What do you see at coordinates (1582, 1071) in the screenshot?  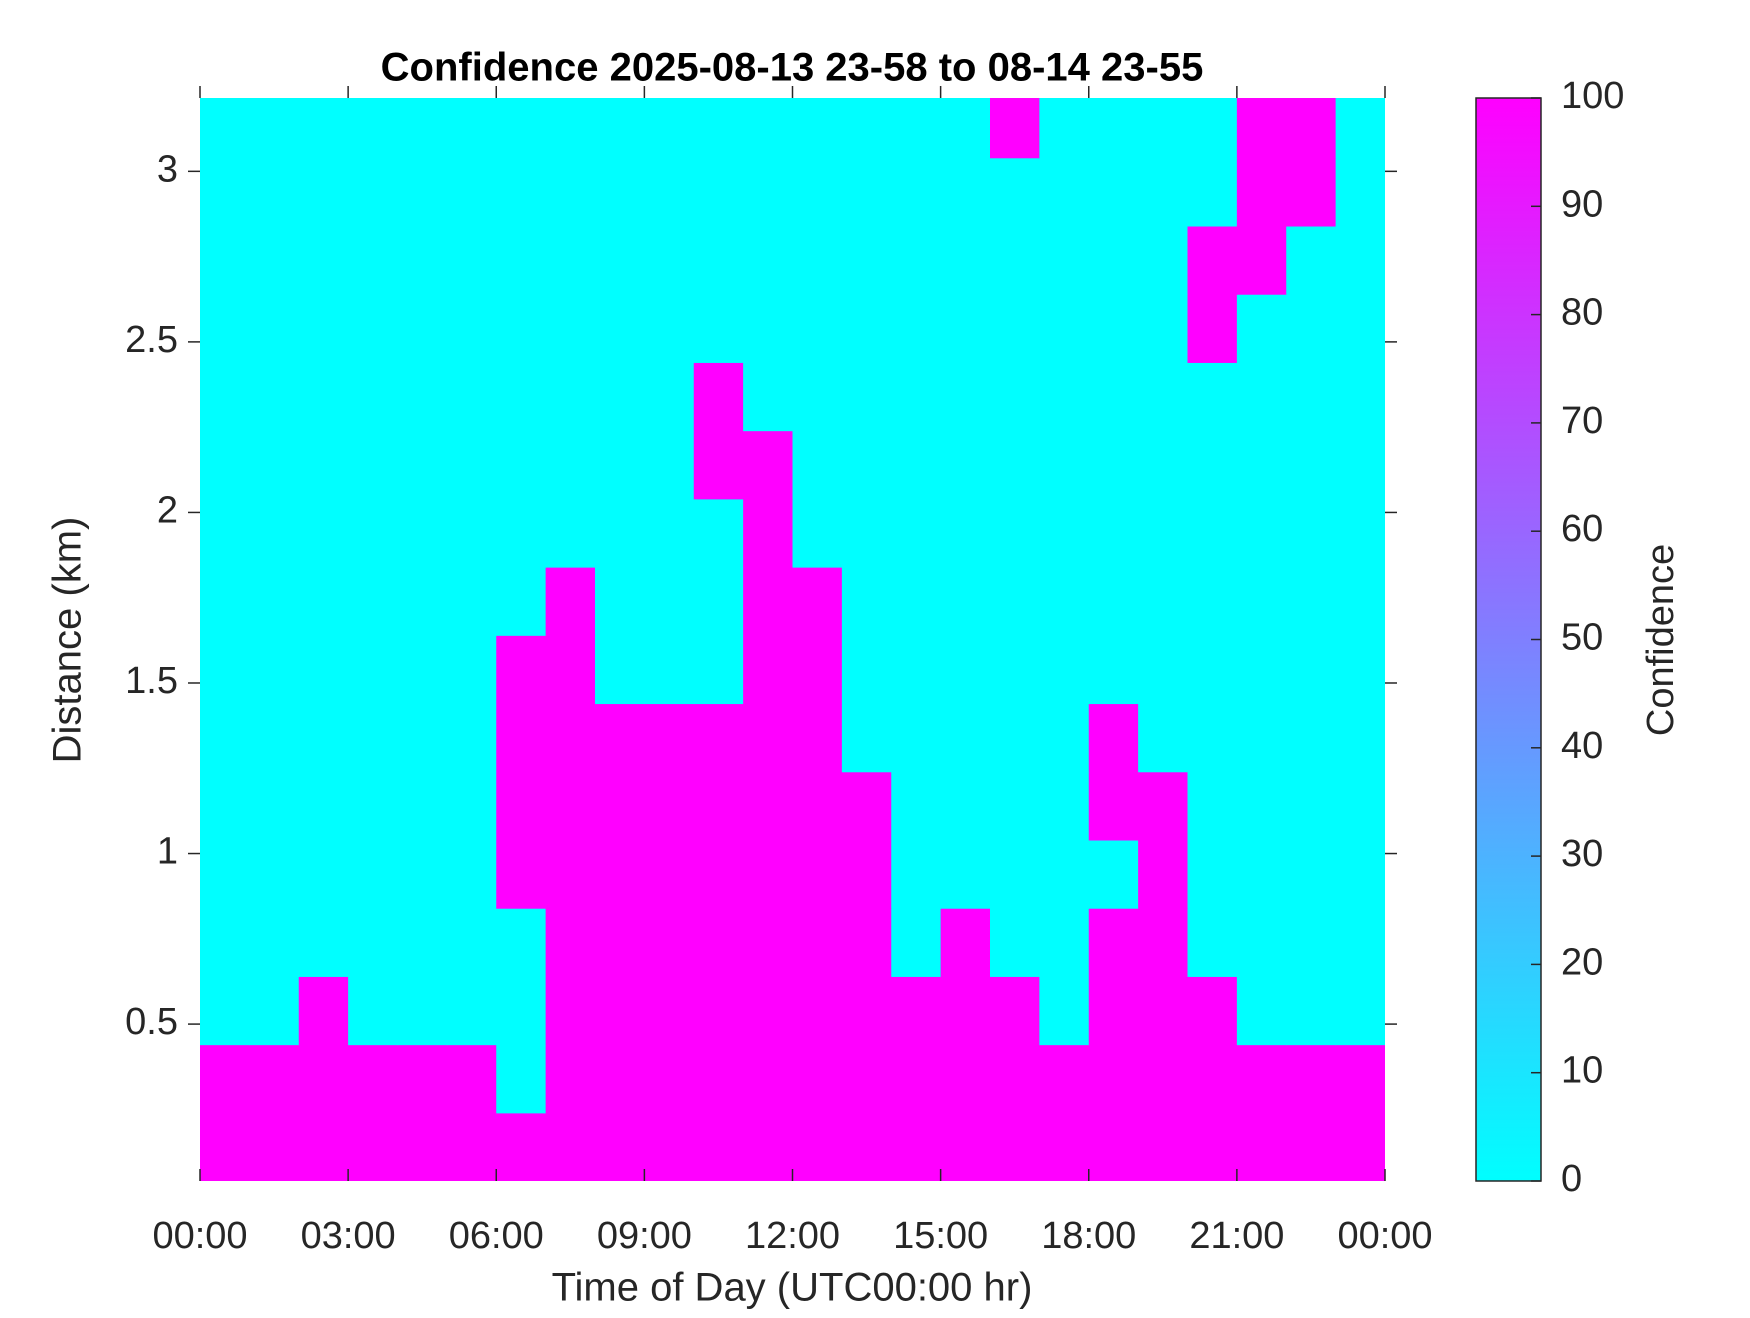 I see `colorbar-tick-label: 10` at bounding box center [1582, 1071].